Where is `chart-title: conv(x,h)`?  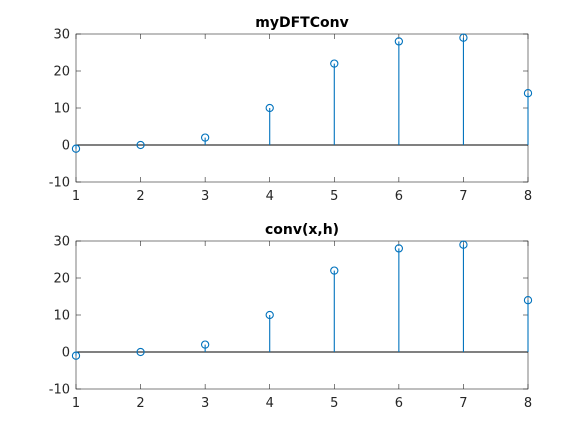 chart-title: conv(x,h) is located at coordinates (302, 230).